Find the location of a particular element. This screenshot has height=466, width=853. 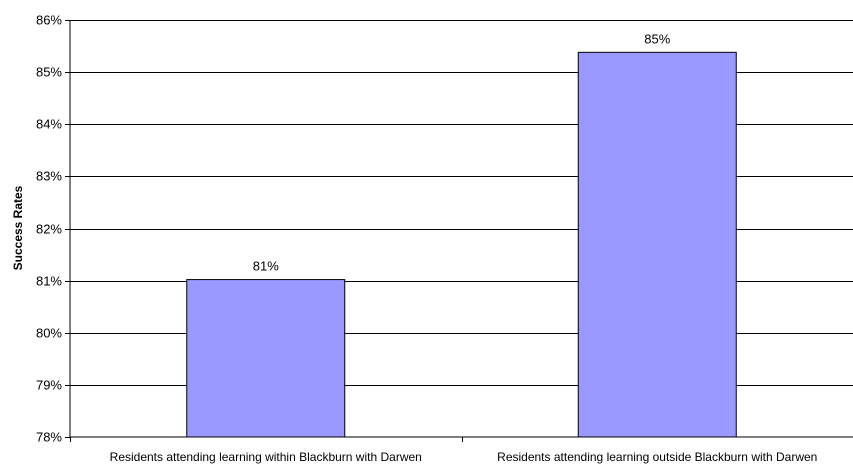

y-tick-label: 80% is located at coordinates (49, 333).